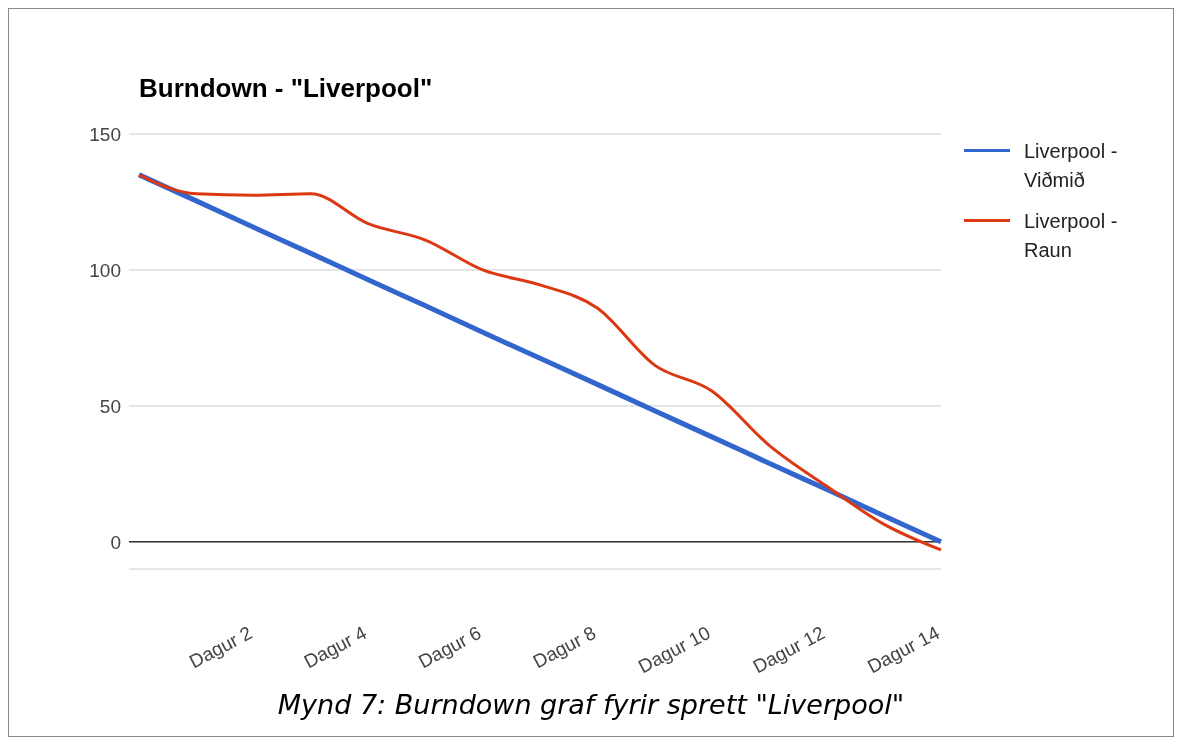 This screenshot has height=747, width=1184. I want to click on chart-title: Burndown - "Liverpool", so click(286, 88).